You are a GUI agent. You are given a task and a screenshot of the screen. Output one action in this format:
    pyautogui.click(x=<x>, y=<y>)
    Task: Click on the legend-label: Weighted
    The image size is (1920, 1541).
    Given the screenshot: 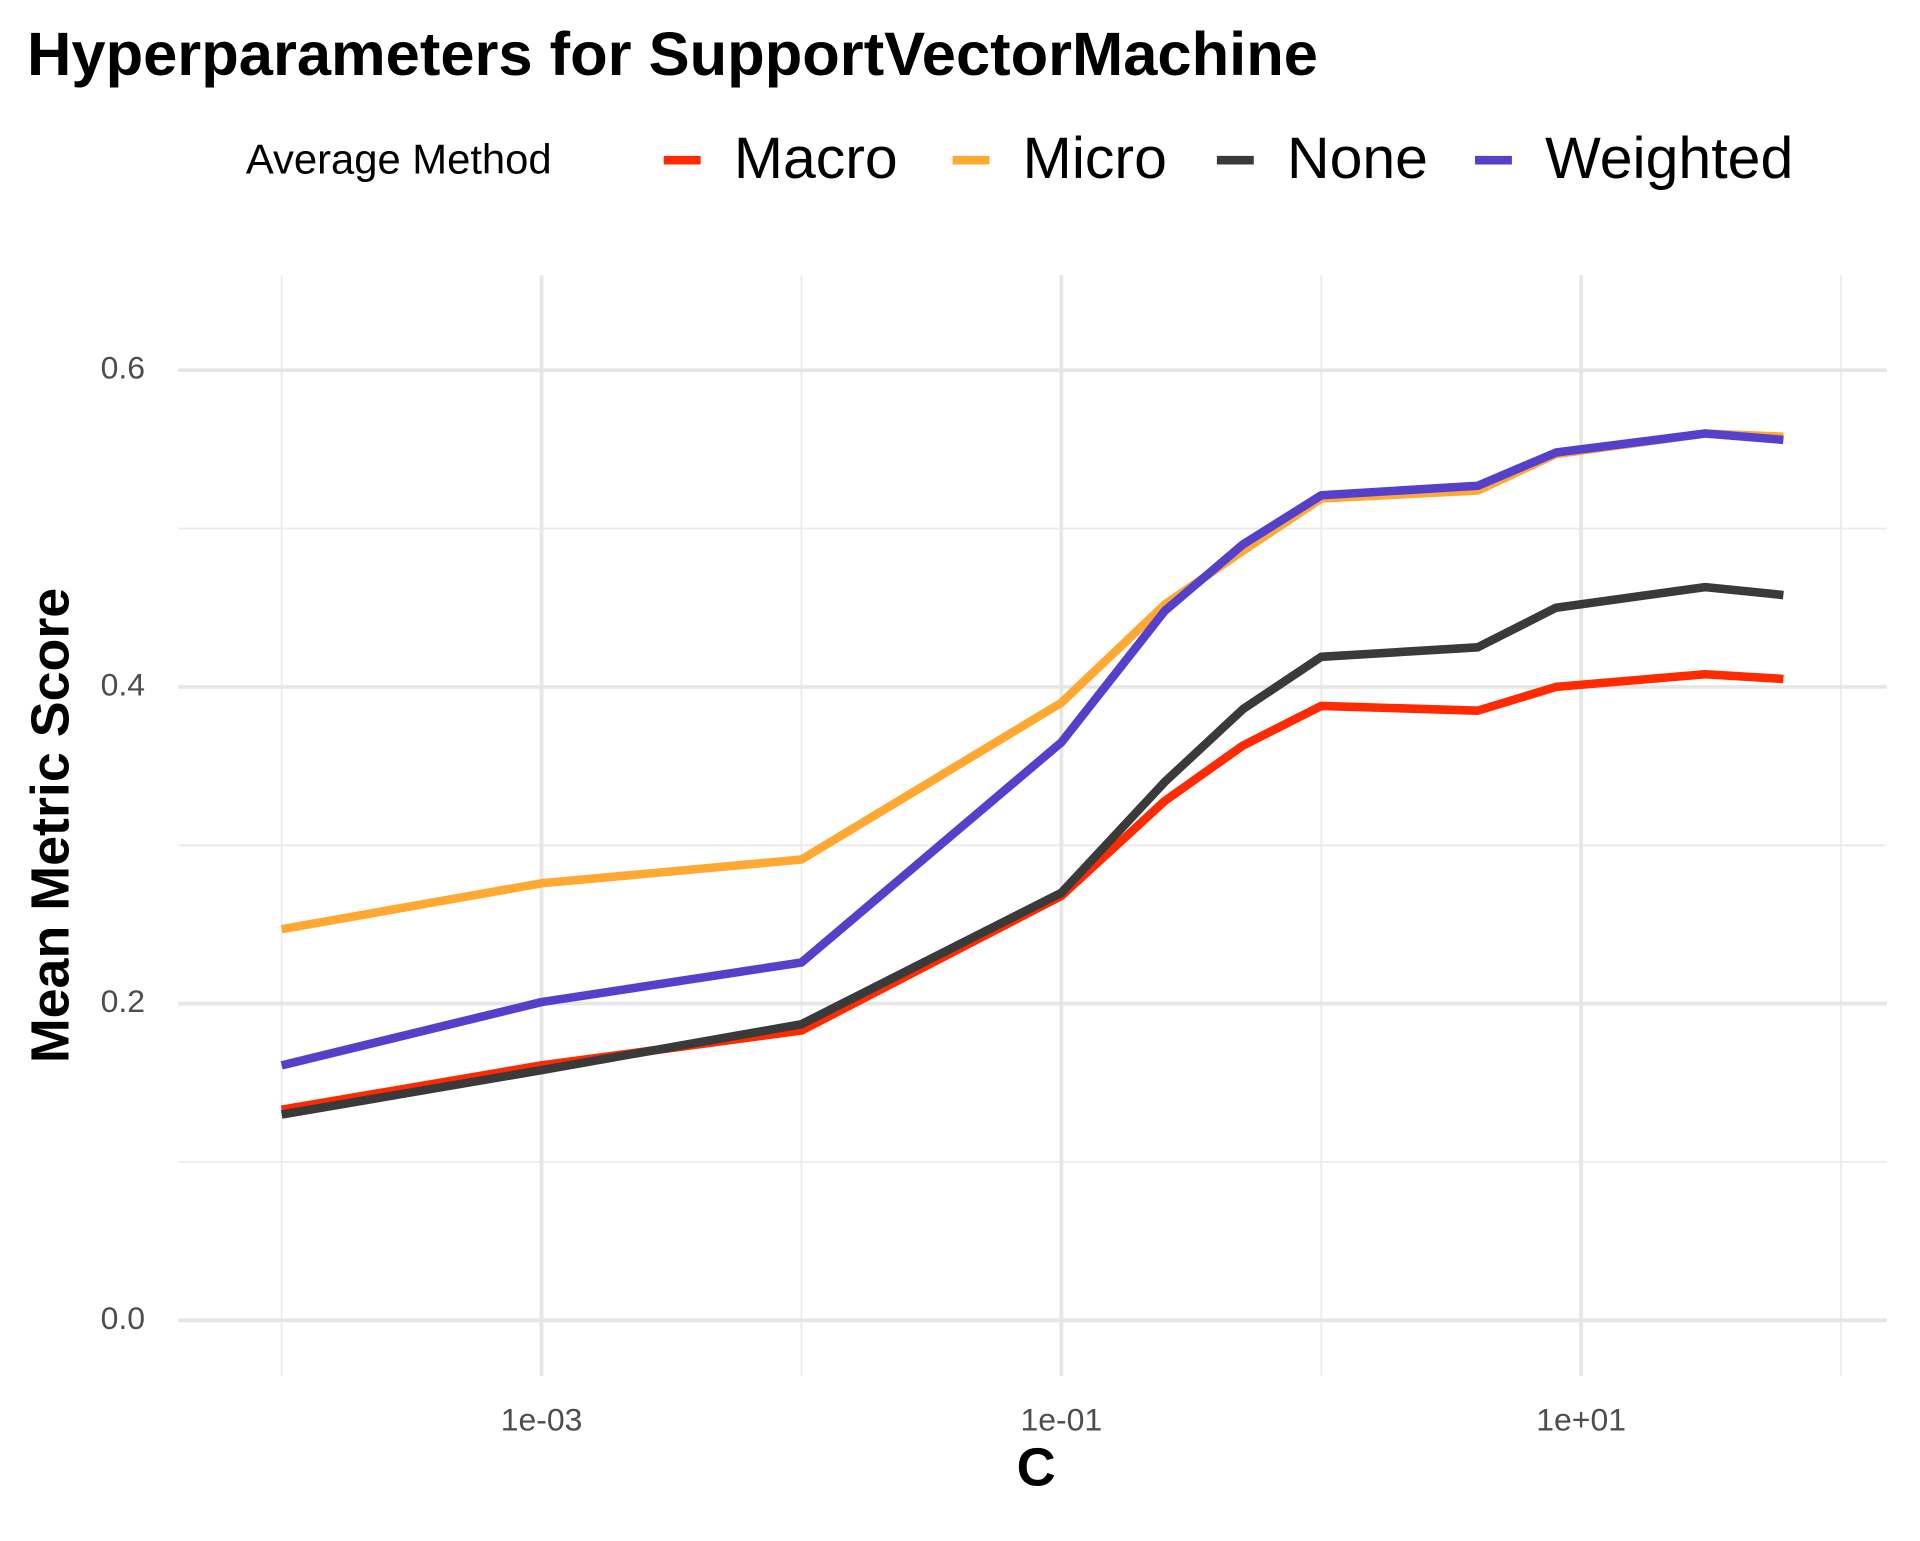 What is the action you would take?
    pyautogui.click(x=1669, y=158)
    